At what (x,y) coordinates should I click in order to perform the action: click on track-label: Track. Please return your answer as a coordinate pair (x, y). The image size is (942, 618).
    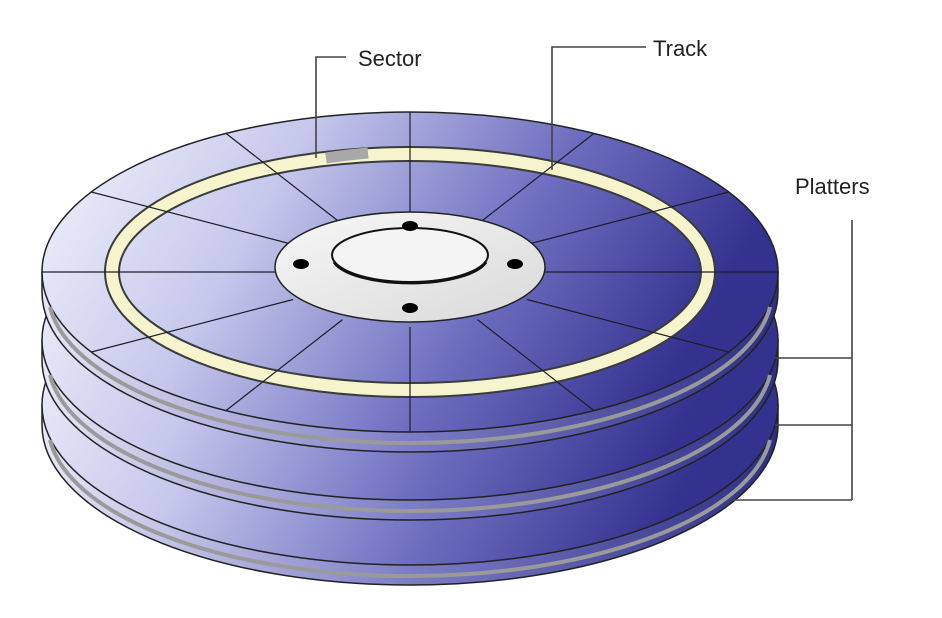
    Looking at the image, I should click on (680, 48).